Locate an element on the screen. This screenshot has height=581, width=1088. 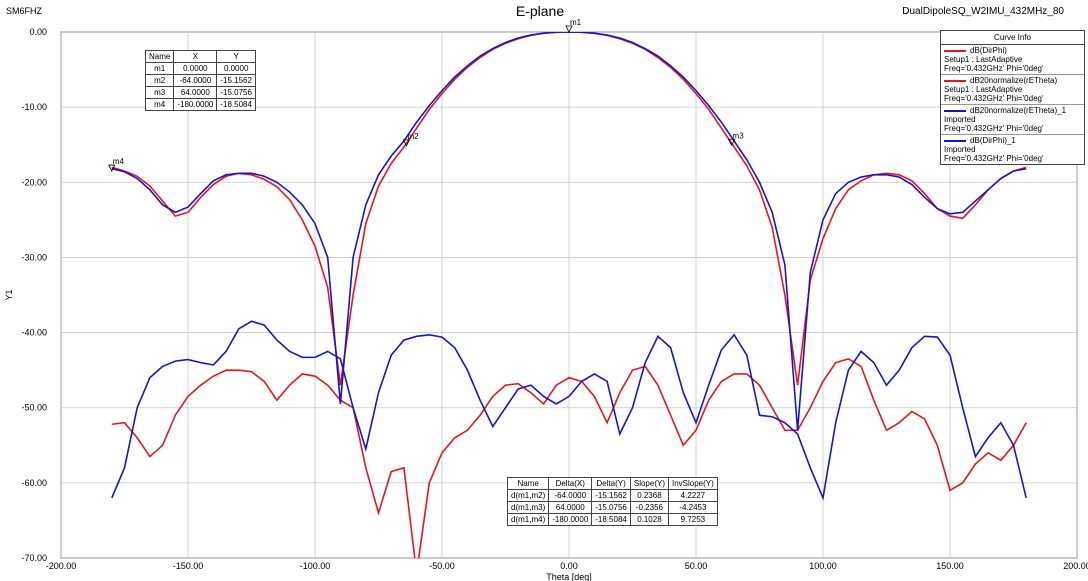
table-cell: d(m1,m4) is located at coordinates (528, 519).